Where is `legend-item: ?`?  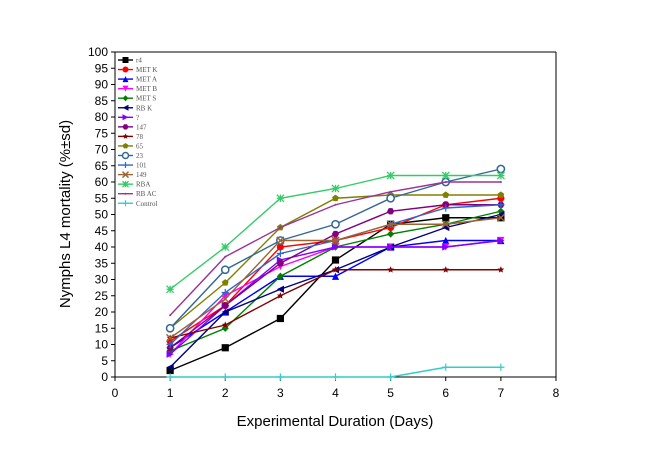 legend-item: ? is located at coordinates (128, 118).